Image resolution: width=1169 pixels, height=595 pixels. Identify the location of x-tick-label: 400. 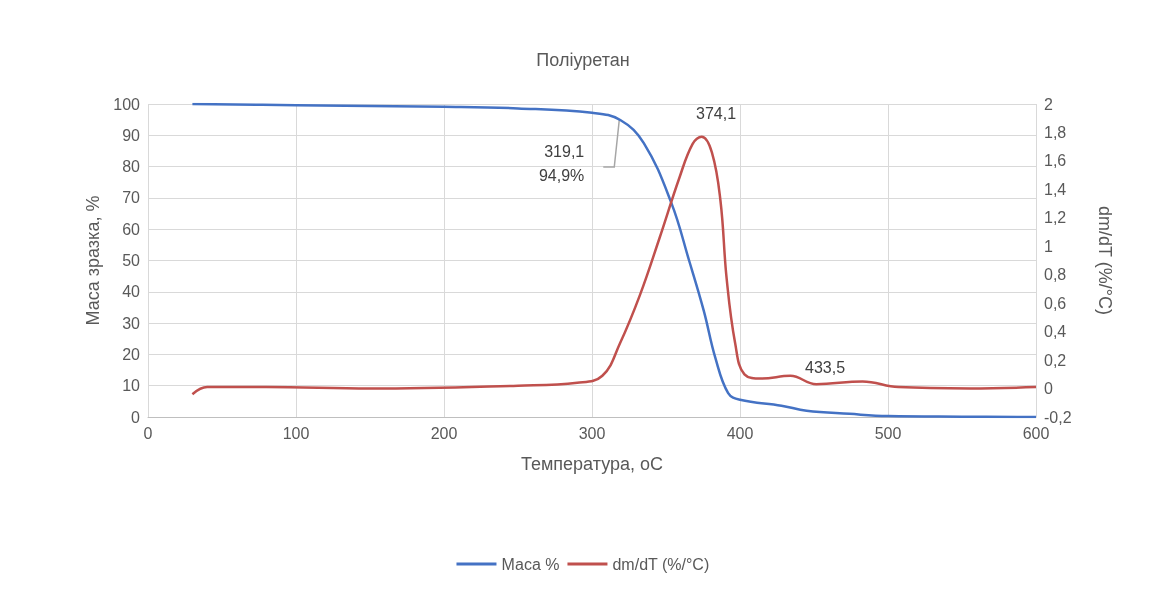
(740, 433).